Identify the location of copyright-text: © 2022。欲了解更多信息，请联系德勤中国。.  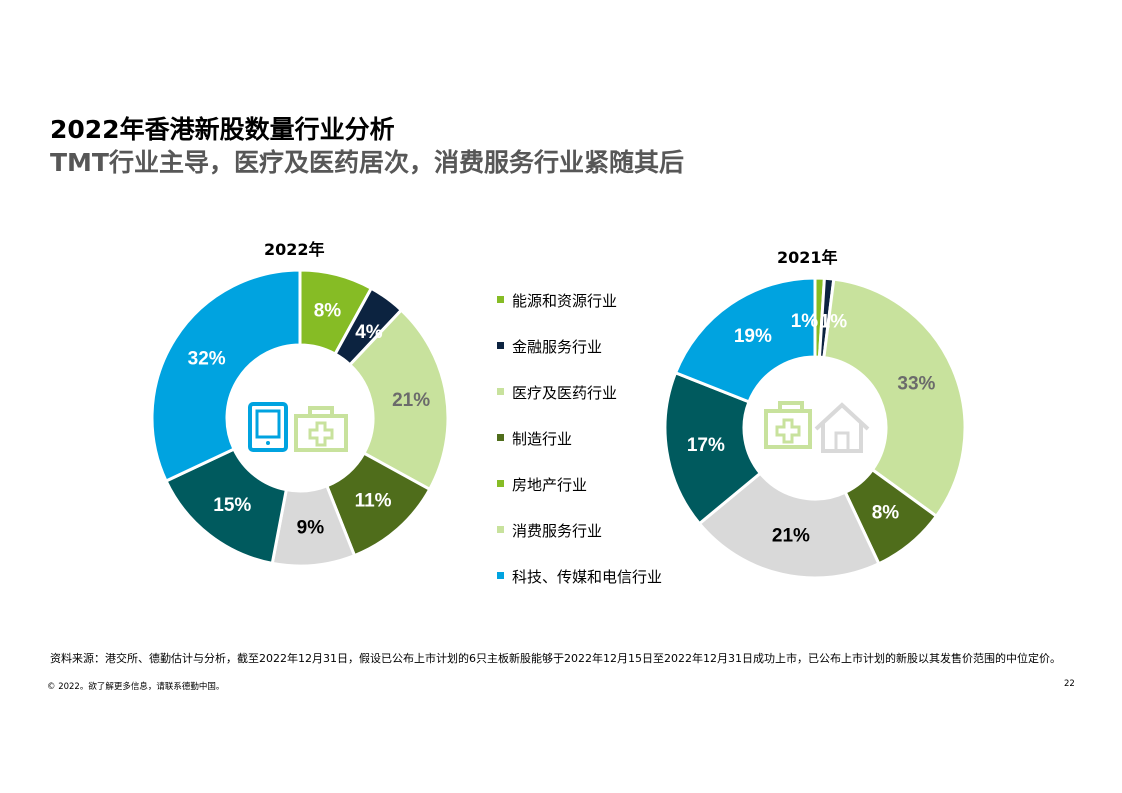
(136, 687).